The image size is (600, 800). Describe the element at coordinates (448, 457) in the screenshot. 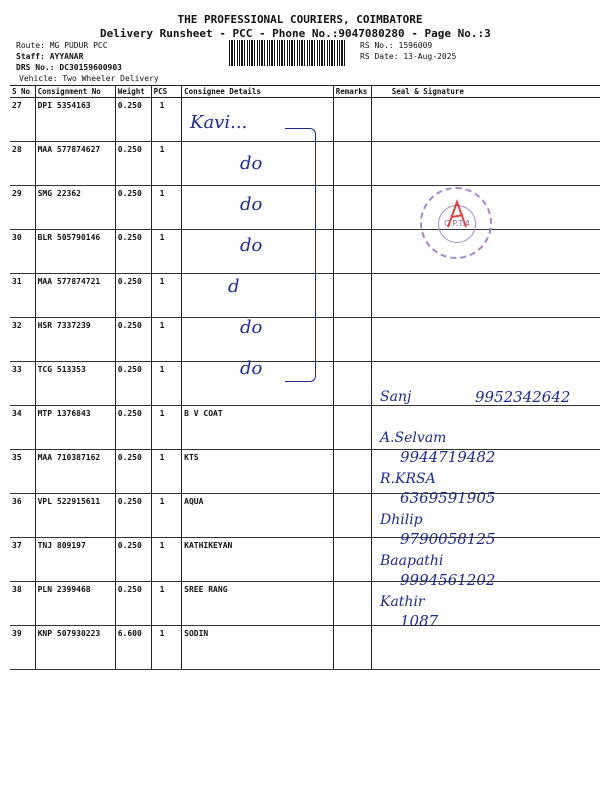

I see `signature-phone: 9944719482` at that location.